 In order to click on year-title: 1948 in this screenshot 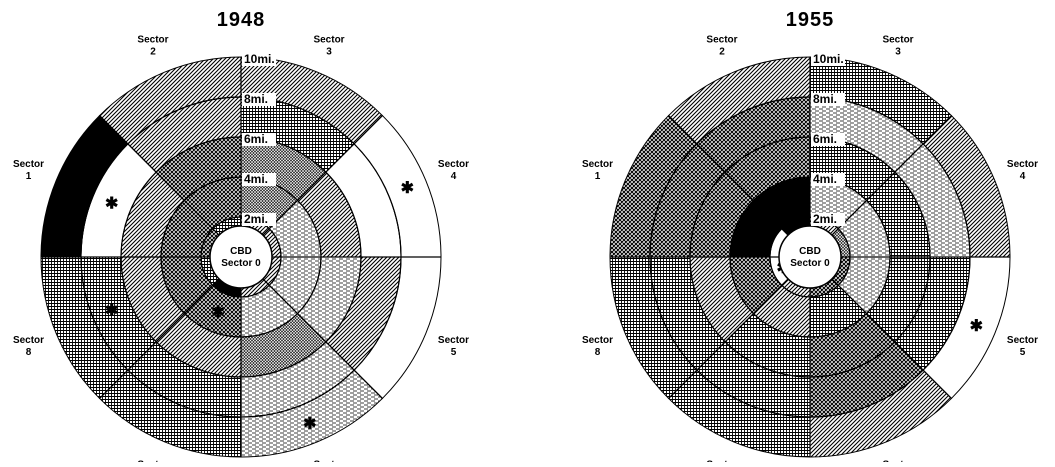, I will do `click(241, 20)`.